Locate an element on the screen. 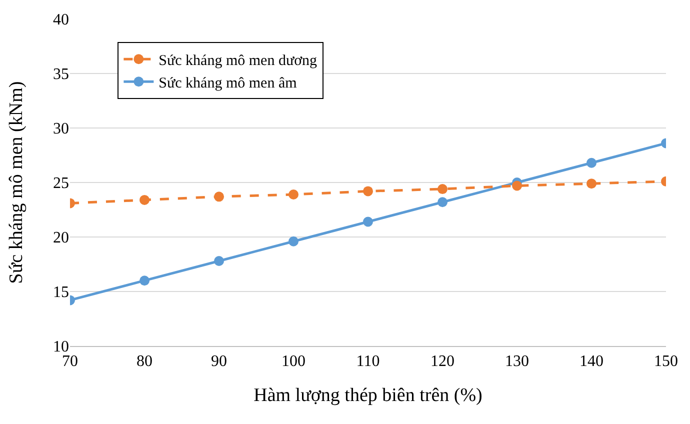 The image size is (690, 424). y-tick-label: 15 is located at coordinates (61, 293).